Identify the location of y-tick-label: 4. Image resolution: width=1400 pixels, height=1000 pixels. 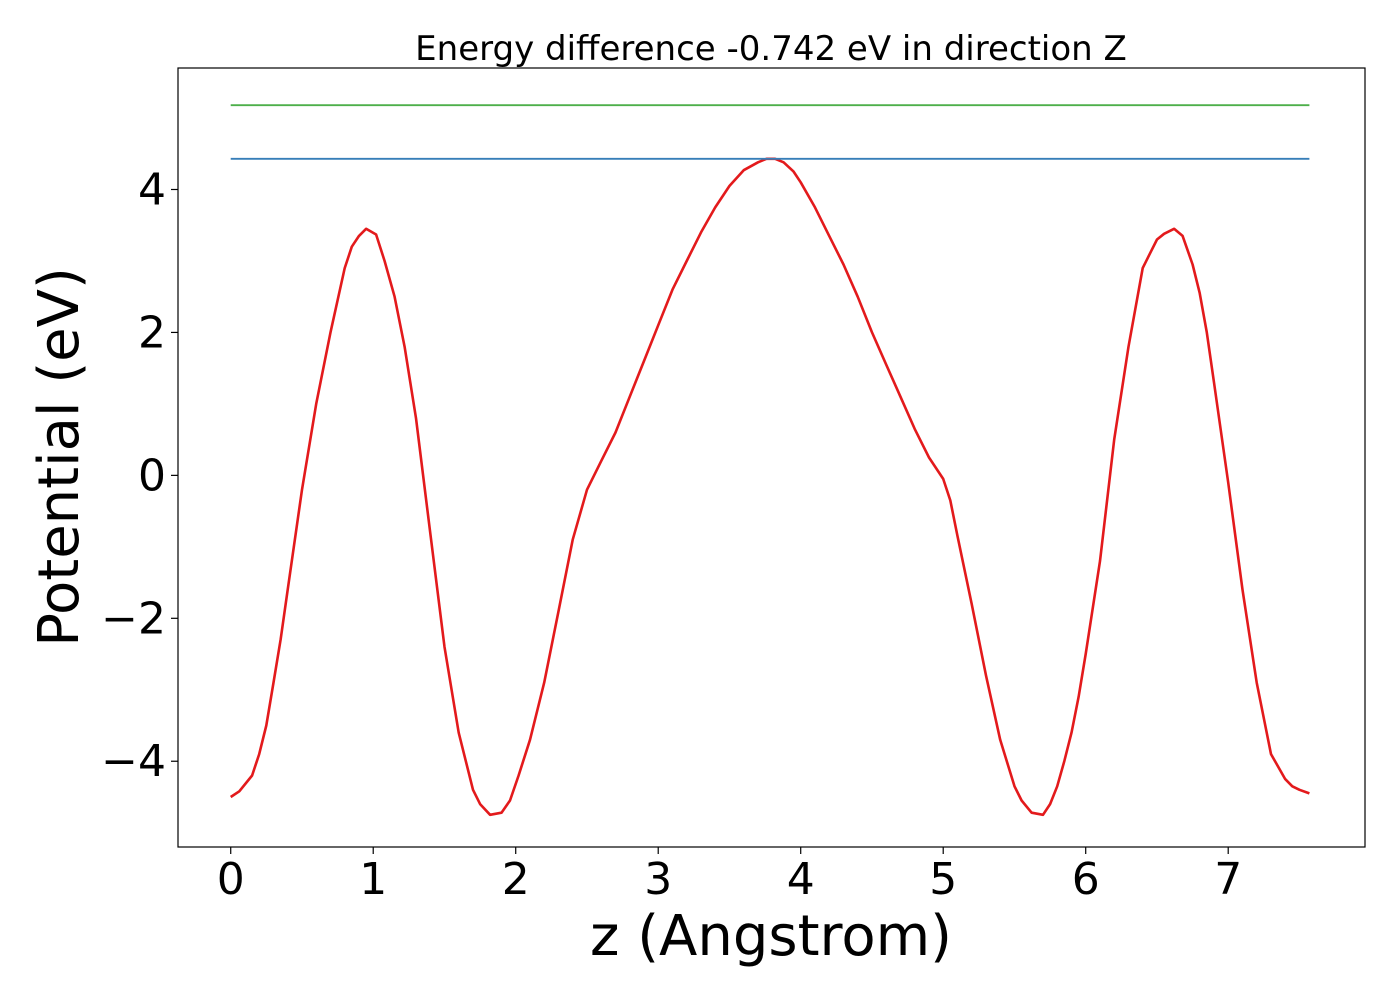
(152, 189).